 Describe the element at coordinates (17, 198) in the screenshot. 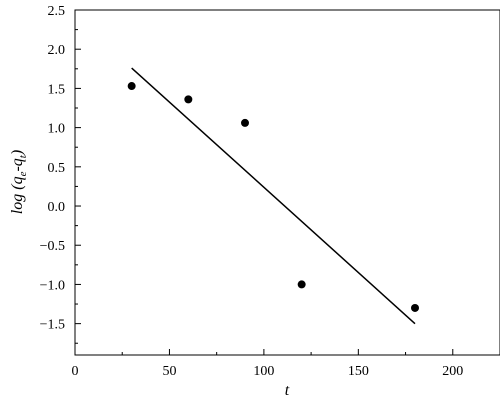

I see `y-axis-title-prefix: log (` at that location.